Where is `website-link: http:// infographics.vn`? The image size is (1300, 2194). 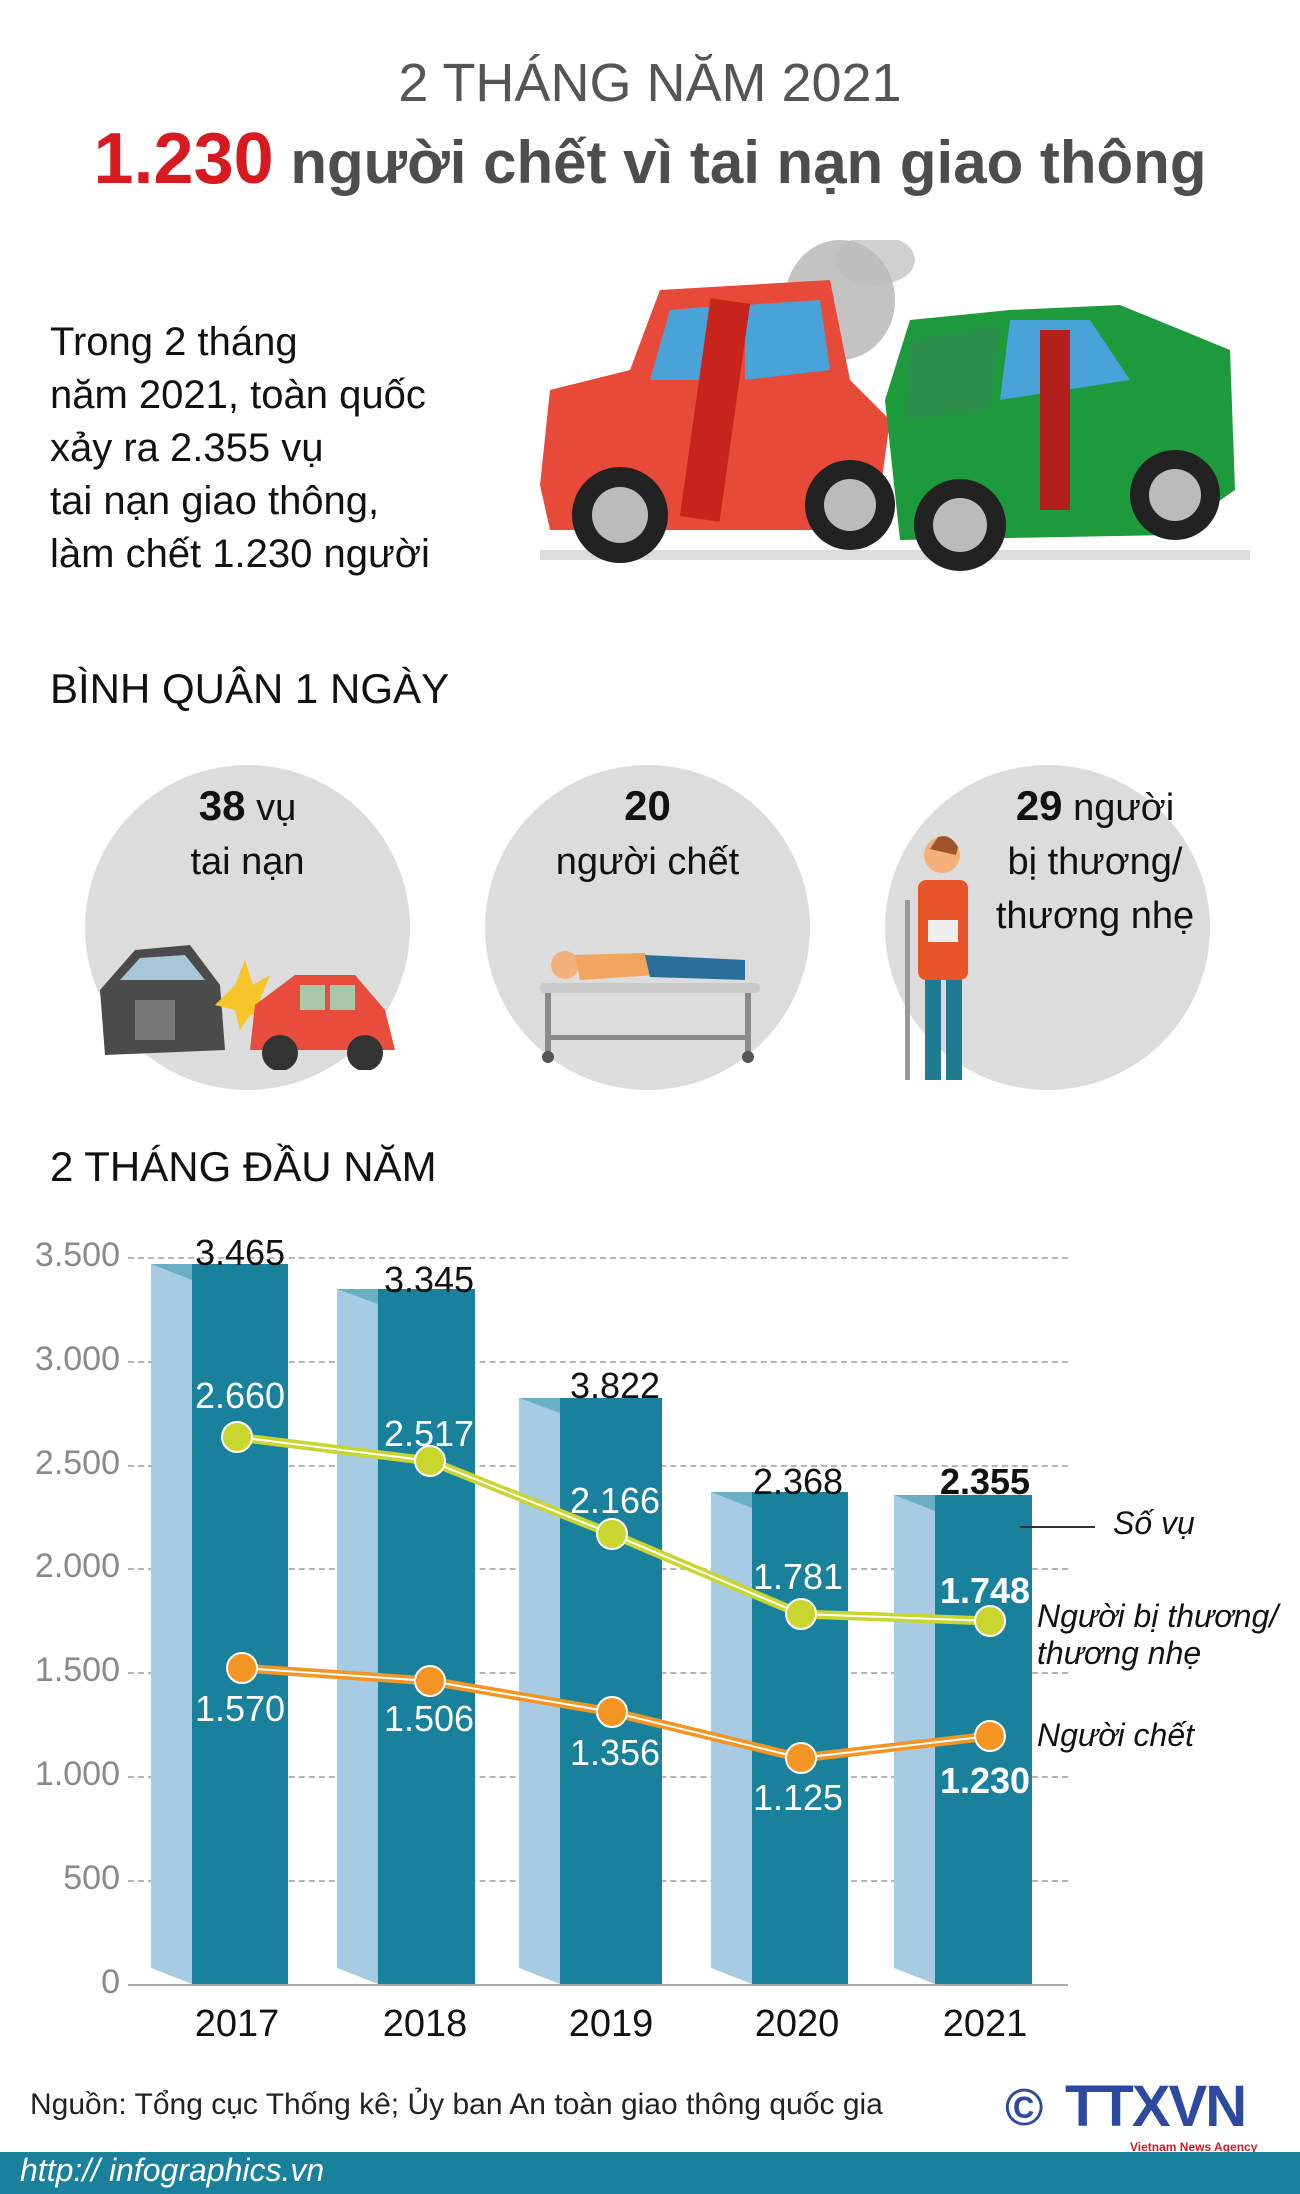
website-link: http:// infographics.vn is located at coordinates (172, 2170).